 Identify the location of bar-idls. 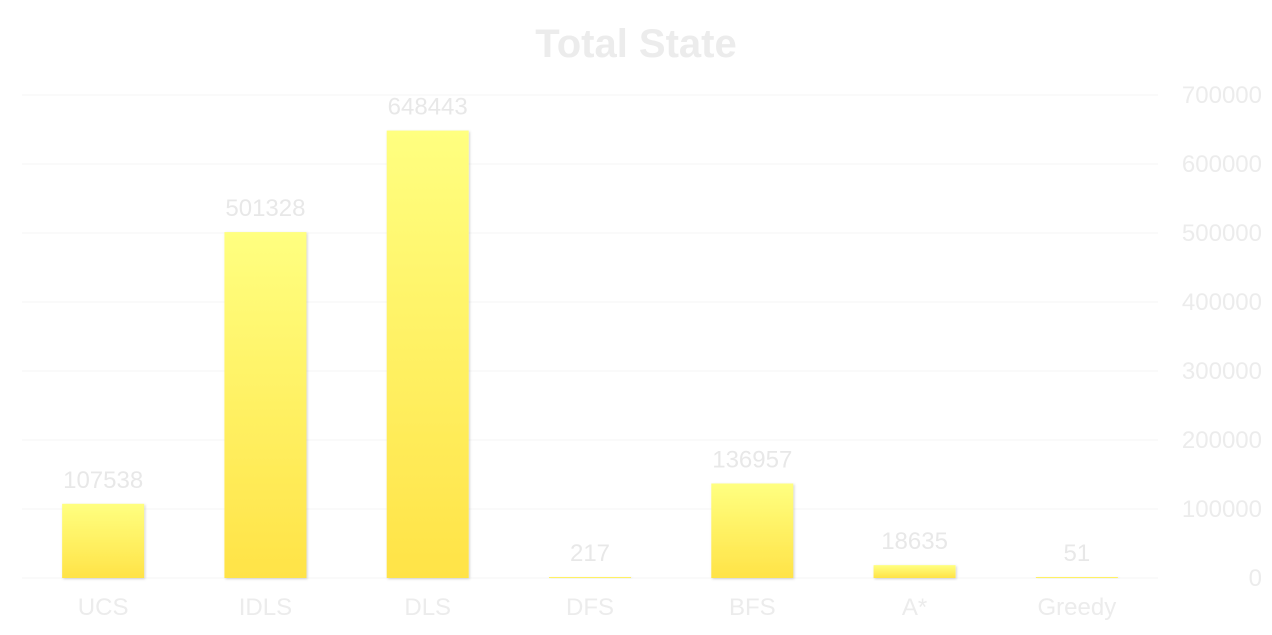
(265, 405).